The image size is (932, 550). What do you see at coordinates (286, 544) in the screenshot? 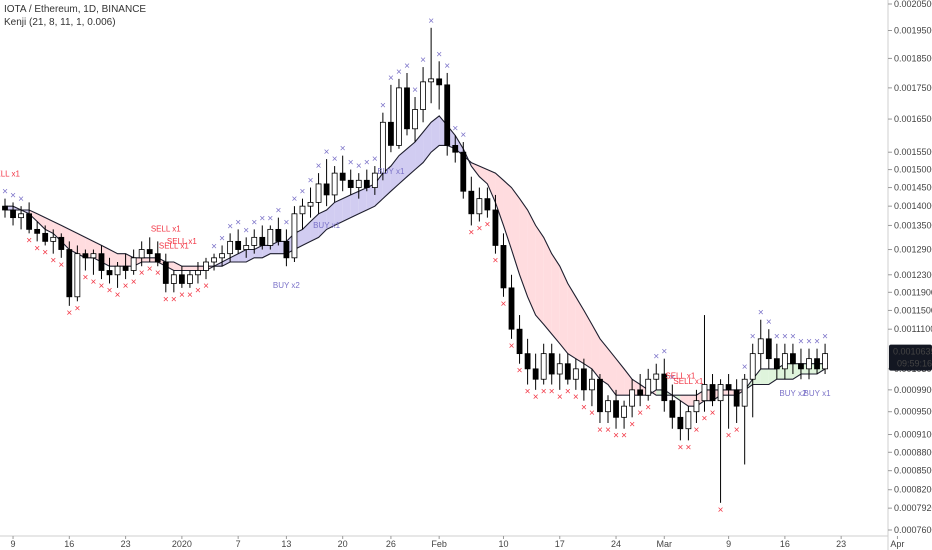
I see `x-tick-label: 13` at bounding box center [286, 544].